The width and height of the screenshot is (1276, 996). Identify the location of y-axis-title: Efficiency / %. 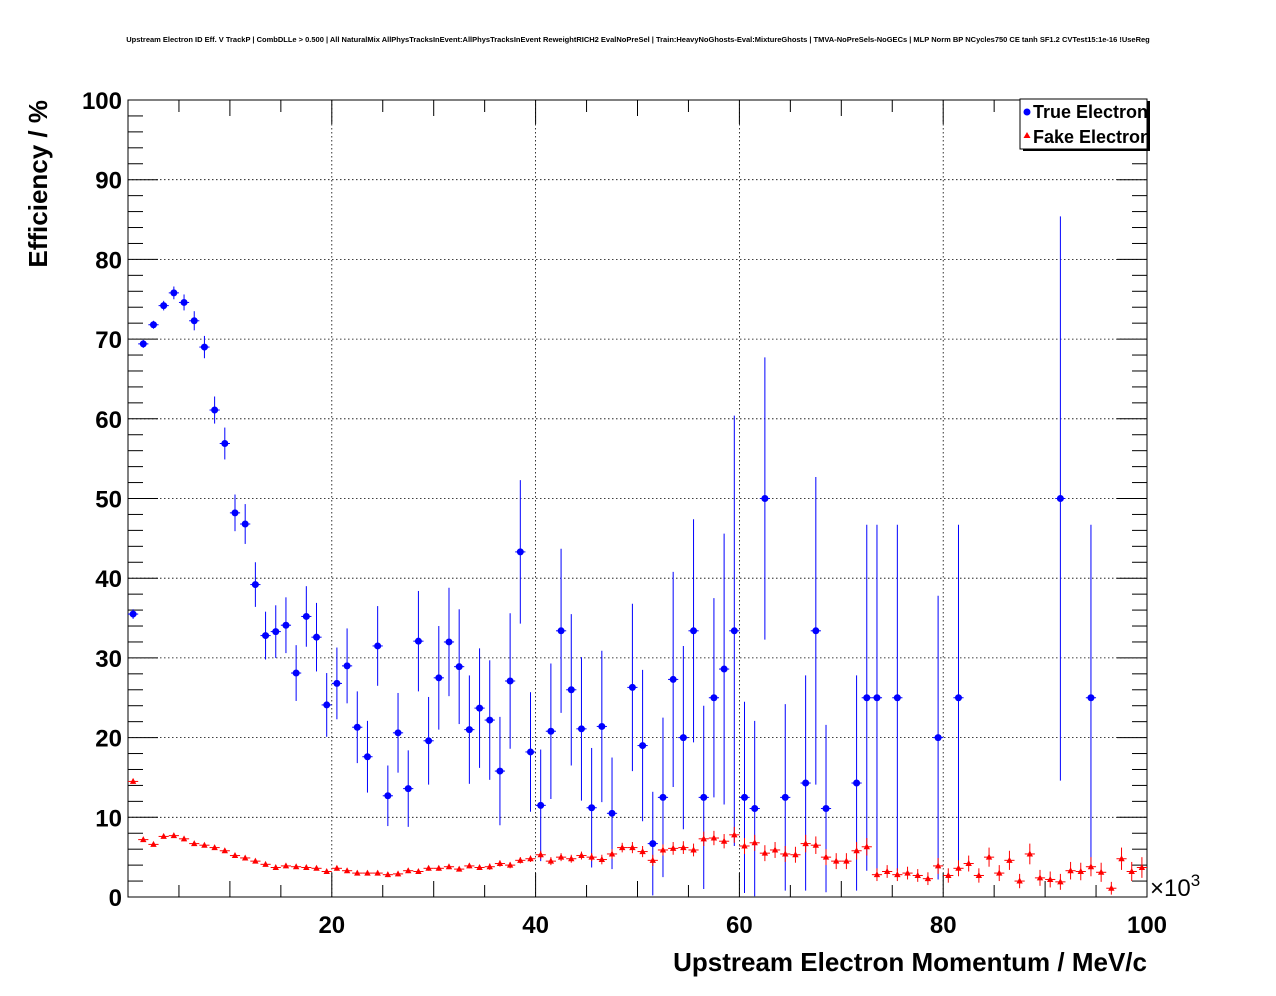
(38, 184).